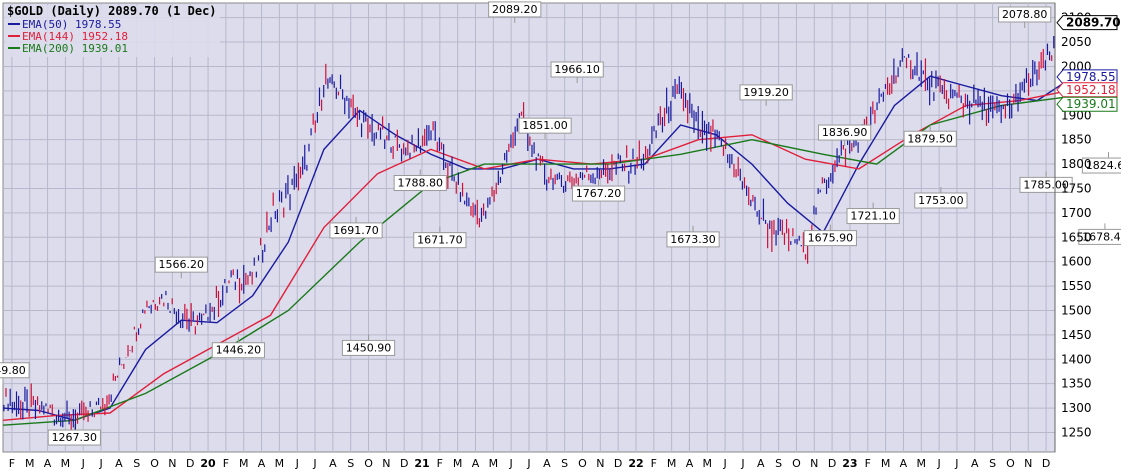 This screenshot has height=476, width=1121. I want to click on x-tick-label: 22, so click(635, 463).